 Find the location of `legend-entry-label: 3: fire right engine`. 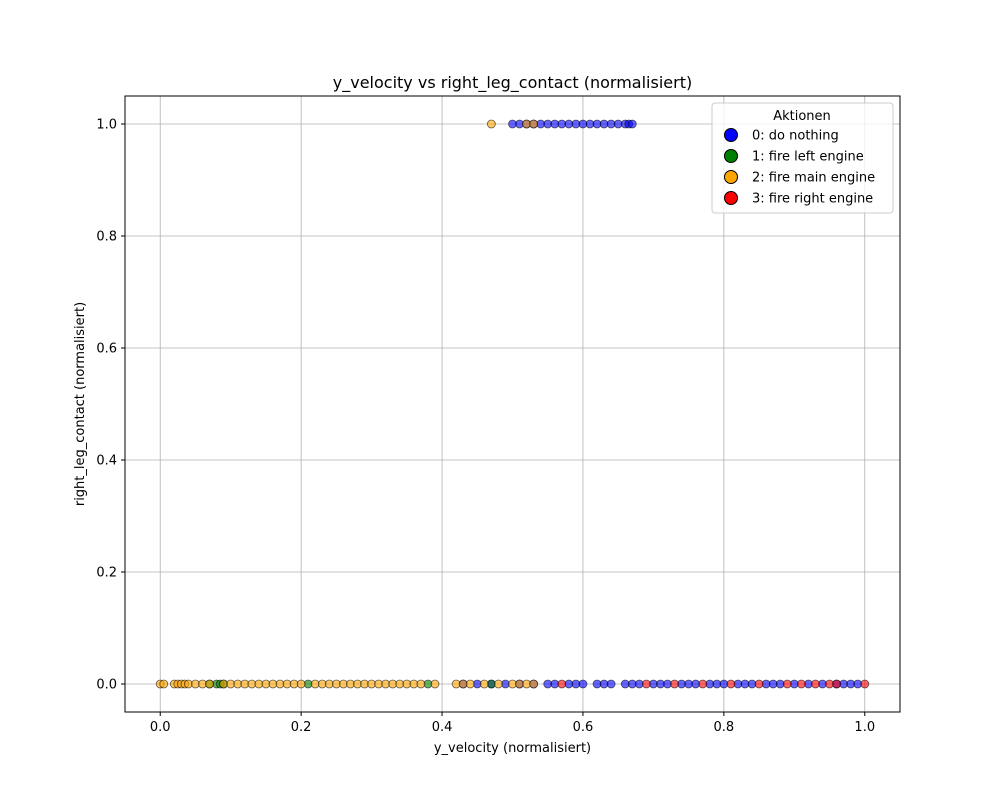

legend-entry-label: 3: fire right engine is located at coordinates (812, 199).